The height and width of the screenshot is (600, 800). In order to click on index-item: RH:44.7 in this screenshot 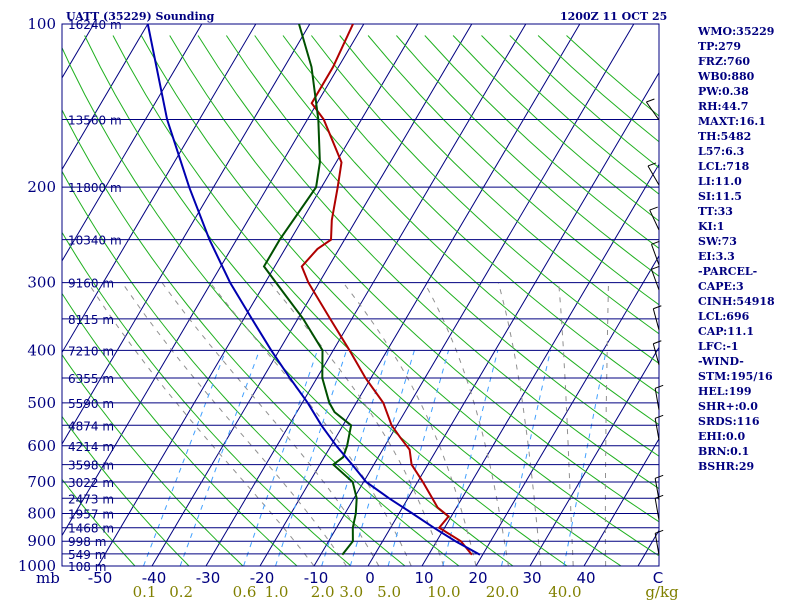, I will do `click(723, 106)`.